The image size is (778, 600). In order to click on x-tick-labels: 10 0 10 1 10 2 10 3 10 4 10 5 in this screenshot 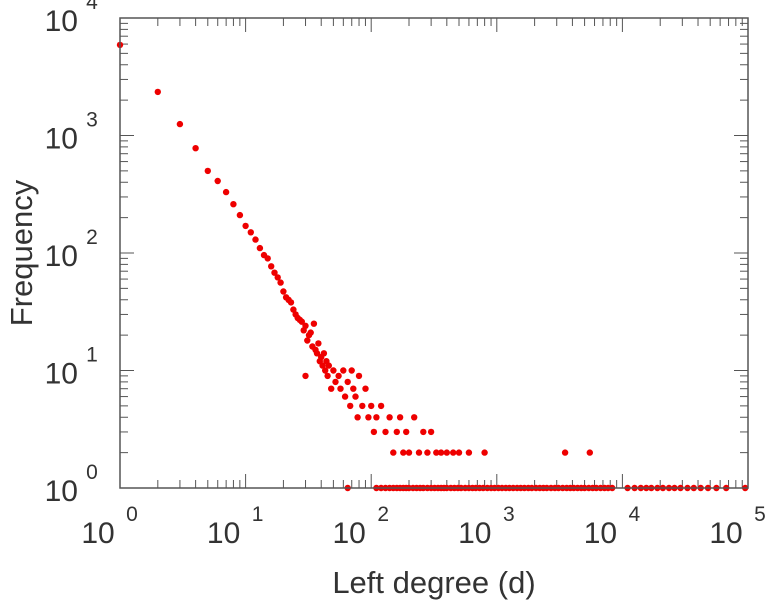, I will do `click(423, 526)`.